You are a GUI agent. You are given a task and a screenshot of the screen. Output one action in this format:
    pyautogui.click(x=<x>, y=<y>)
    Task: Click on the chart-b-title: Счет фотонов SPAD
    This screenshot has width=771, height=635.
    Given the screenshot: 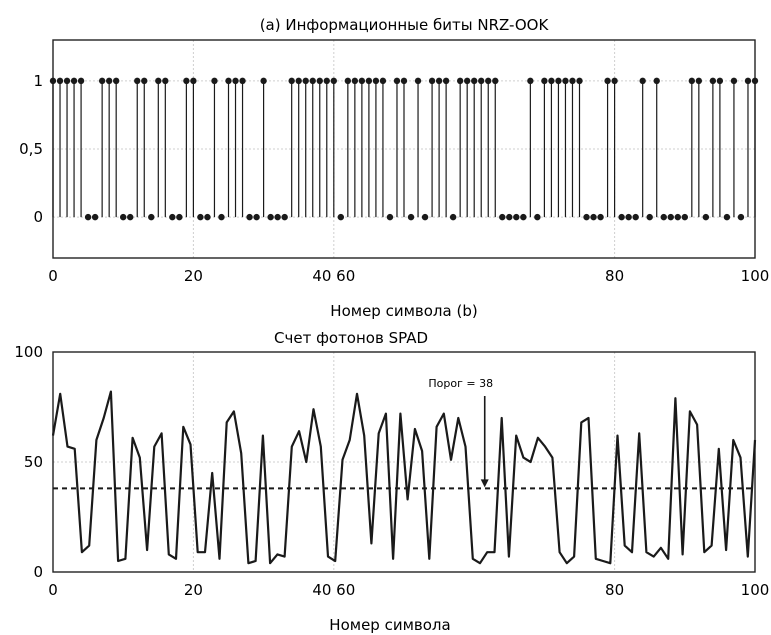 What is the action you would take?
    pyautogui.click(x=351, y=338)
    